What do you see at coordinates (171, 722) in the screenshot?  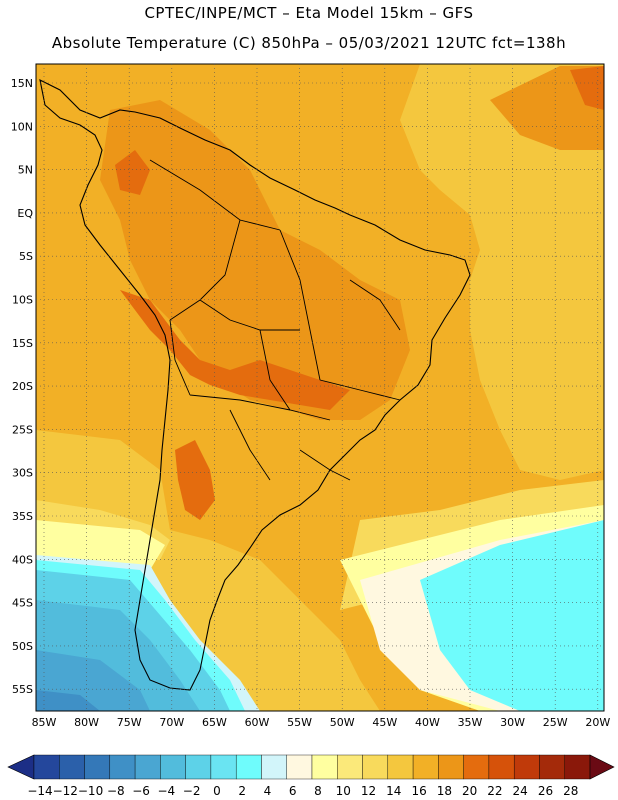 I see `lon-label: 70W` at bounding box center [171, 722].